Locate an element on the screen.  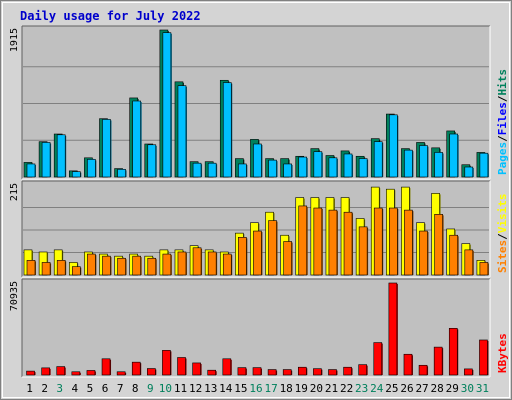
day-label-12: 12 is located at coordinates (195, 388).